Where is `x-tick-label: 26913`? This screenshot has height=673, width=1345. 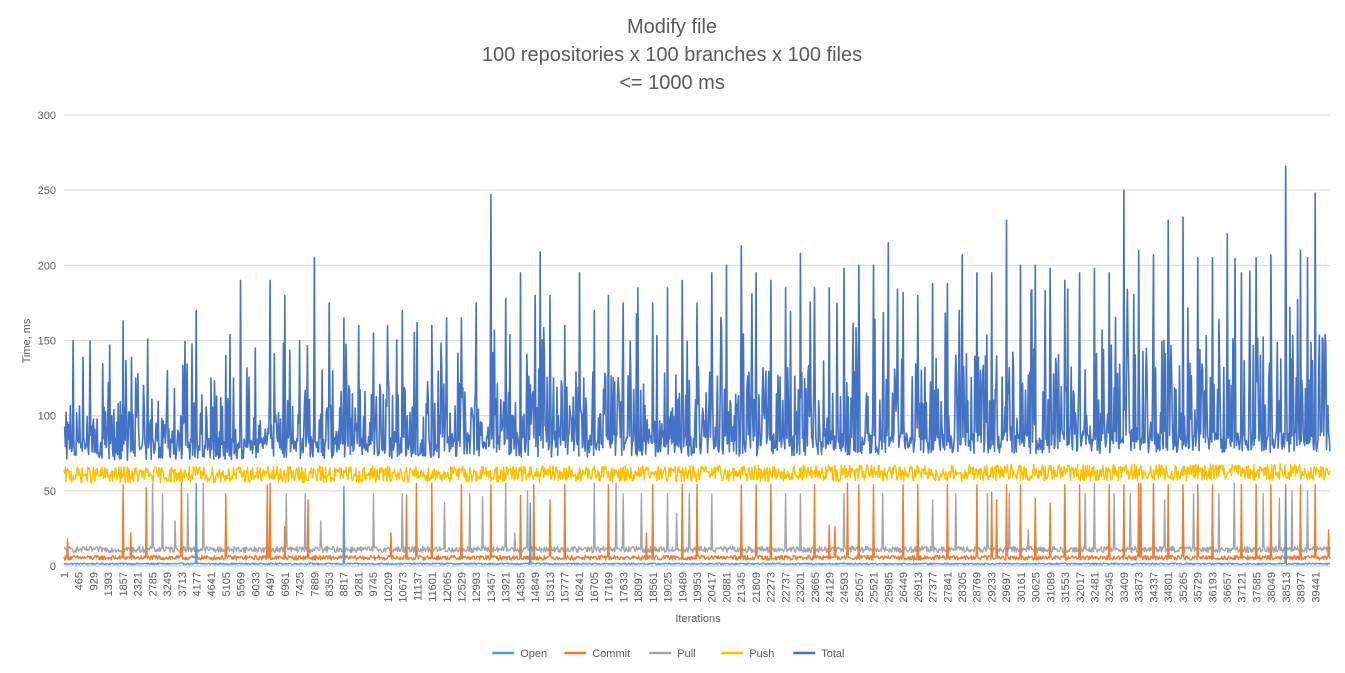 x-tick-label: 26913 is located at coordinates (919, 587).